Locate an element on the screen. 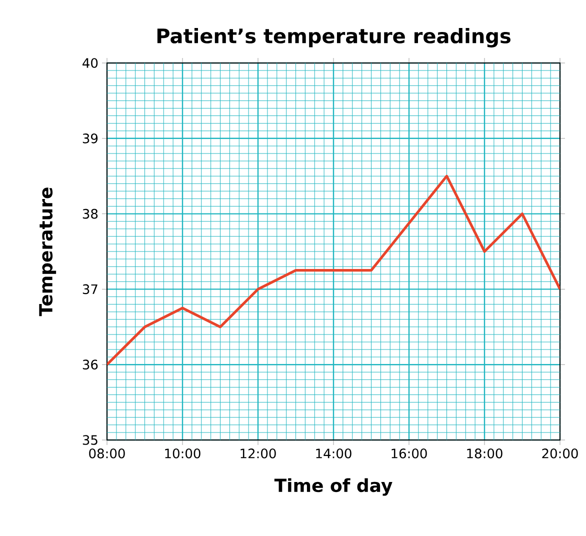  y-tick-label: 36 is located at coordinates (90, 365).